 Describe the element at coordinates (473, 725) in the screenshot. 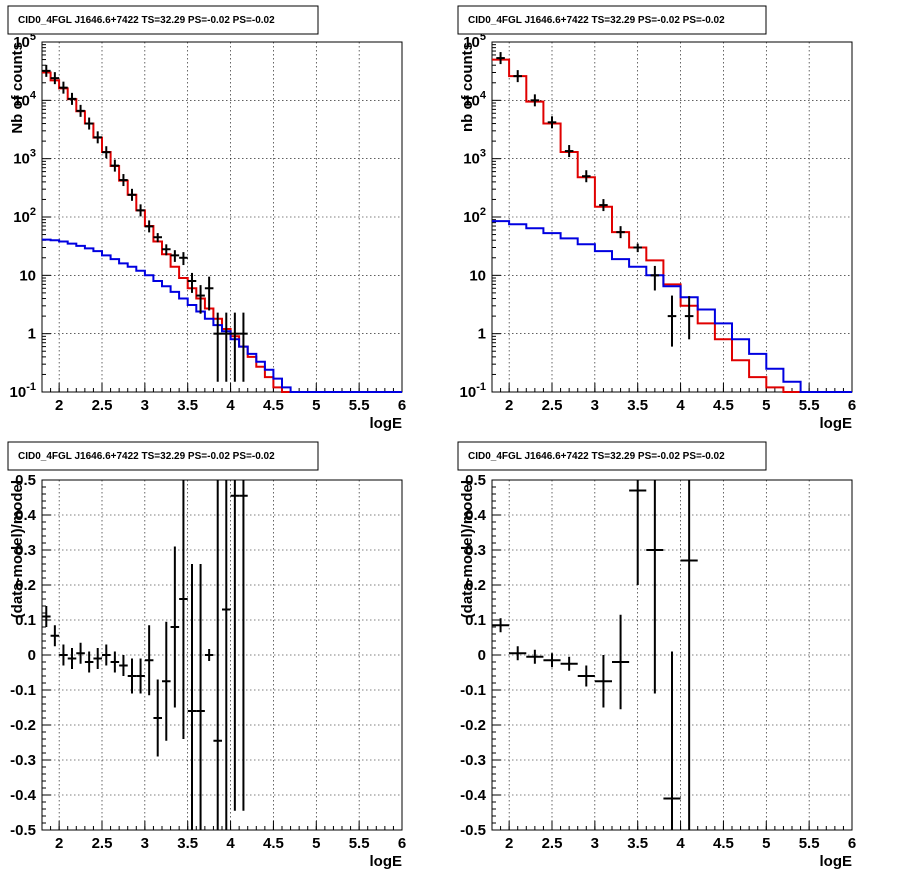

I see `y-tick-label: -0.2` at that location.